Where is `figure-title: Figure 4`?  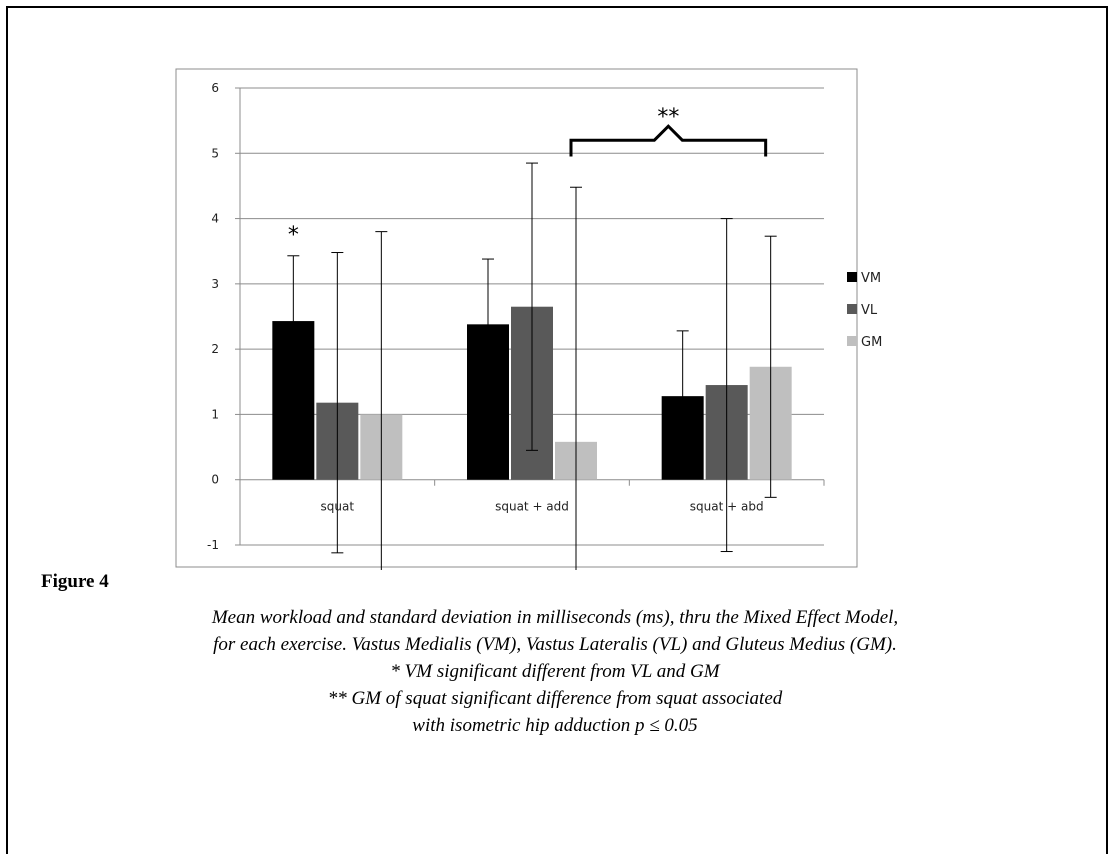
figure-title: Figure 4 is located at coordinates (75, 581).